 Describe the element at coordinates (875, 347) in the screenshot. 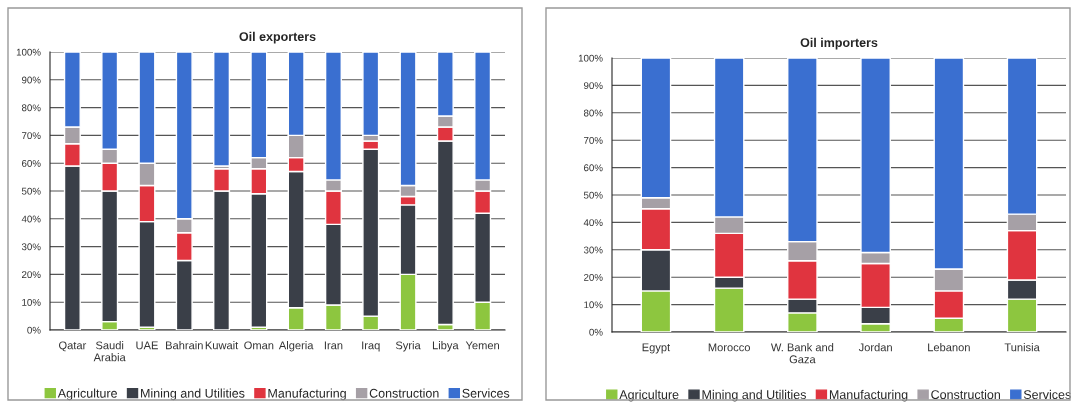

I see `x-tick-label: Jordan` at that location.